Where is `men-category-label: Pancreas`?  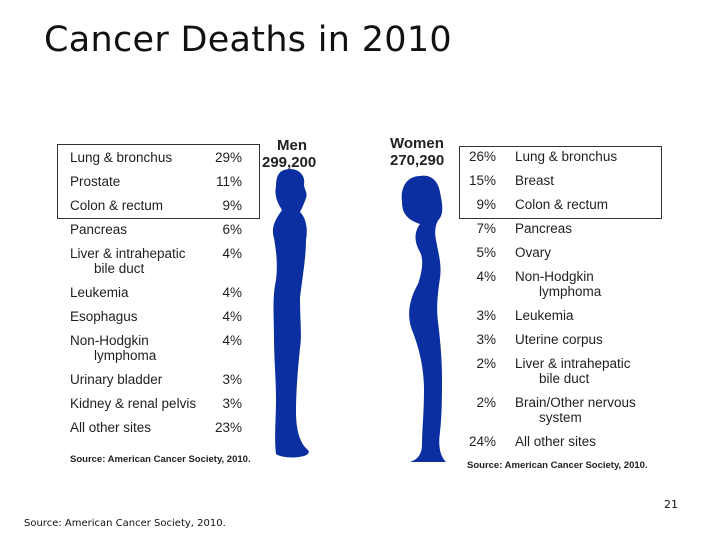 men-category-label: Pancreas is located at coordinates (98, 229).